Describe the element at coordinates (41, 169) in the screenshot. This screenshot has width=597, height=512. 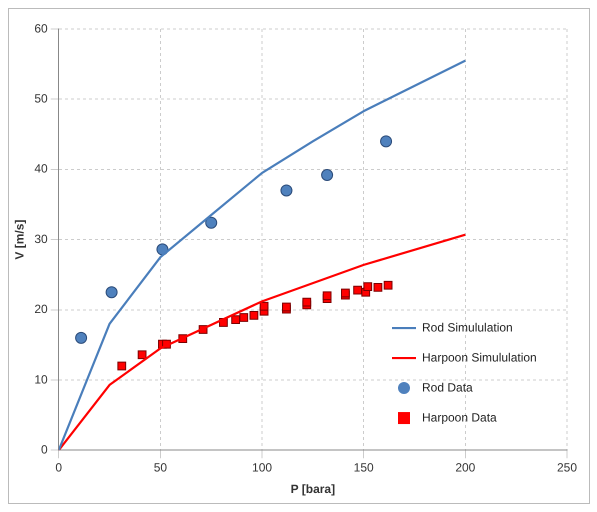
I see `y-tick-label: 40` at that location.